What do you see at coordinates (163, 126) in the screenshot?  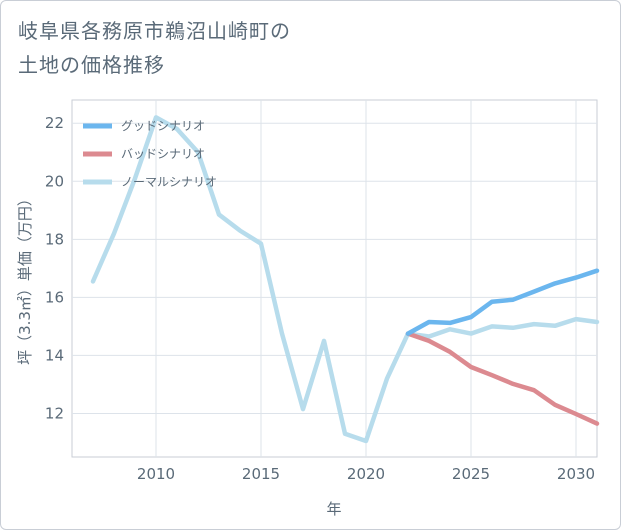 I see `legend-label-0: グッドシナリオ` at bounding box center [163, 126].